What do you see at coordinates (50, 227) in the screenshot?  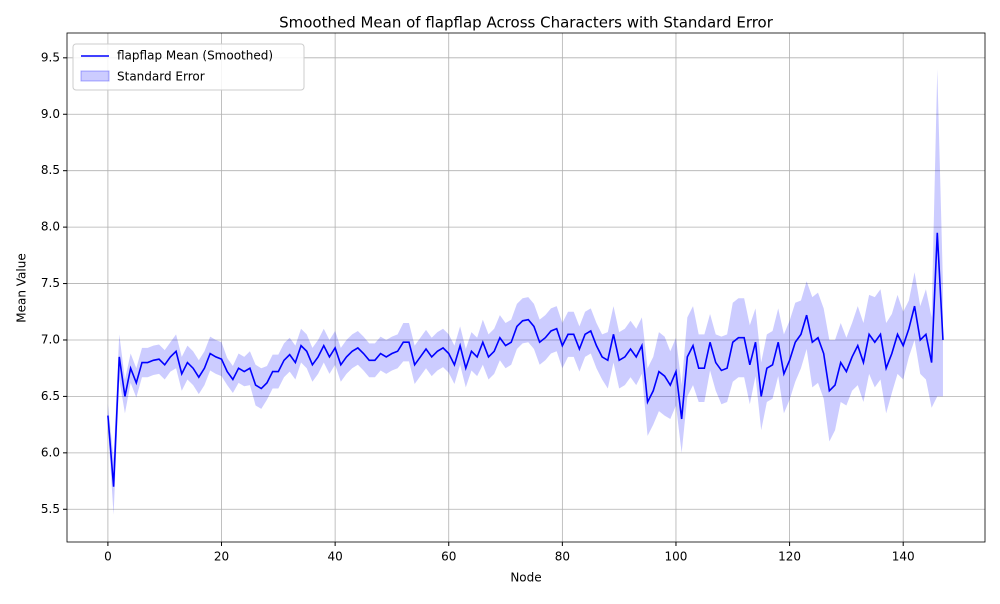 I see `y-tick-label: 8.0` at bounding box center [50, 227].